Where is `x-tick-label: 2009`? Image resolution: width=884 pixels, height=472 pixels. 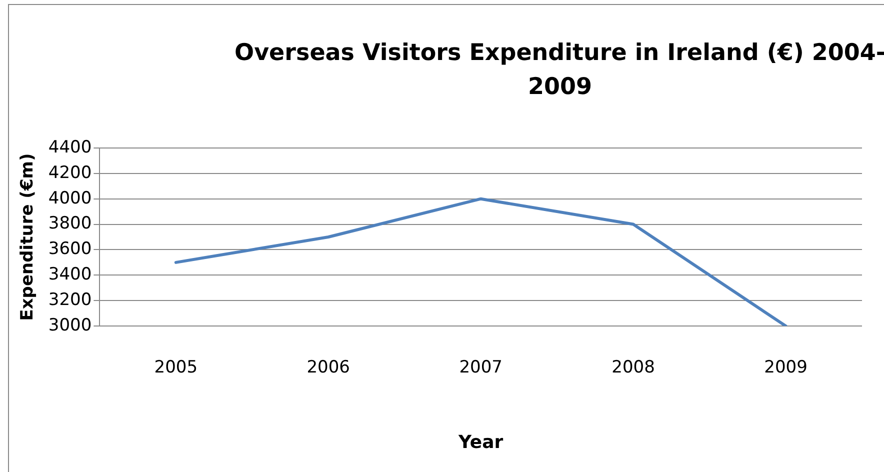
x-tick-label: 2009 is located at coordinates (786, 368).